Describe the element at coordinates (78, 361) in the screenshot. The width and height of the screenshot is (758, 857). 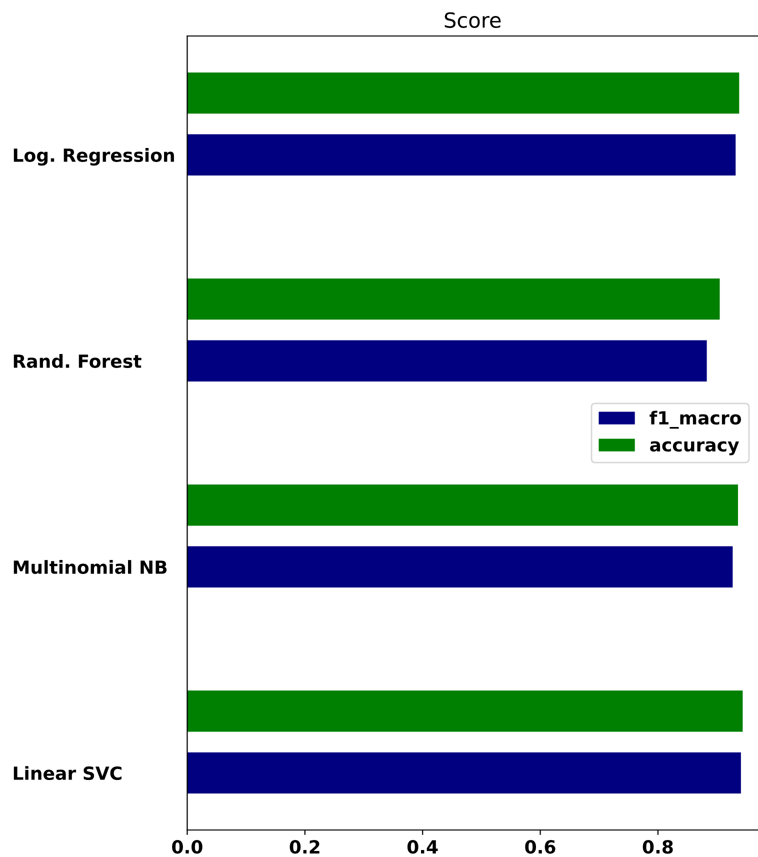
I see `y-tick-label: Rand. Forest` at that location.